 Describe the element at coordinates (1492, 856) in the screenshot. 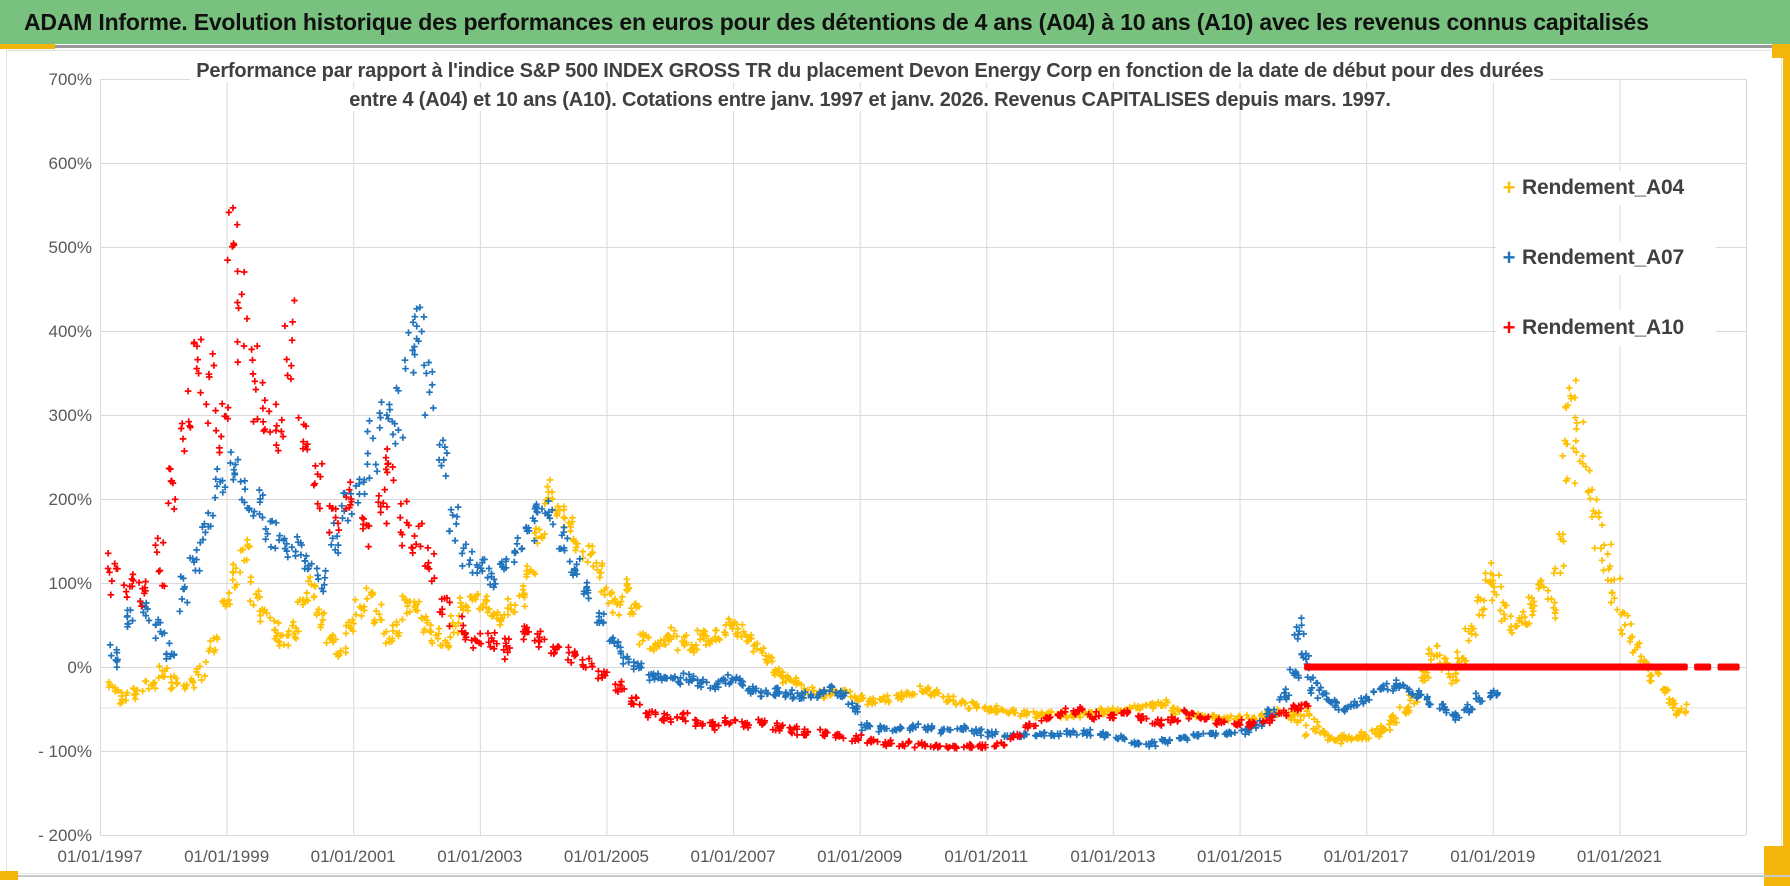

I see `x-tick-label: 01/01/2019` at that location.